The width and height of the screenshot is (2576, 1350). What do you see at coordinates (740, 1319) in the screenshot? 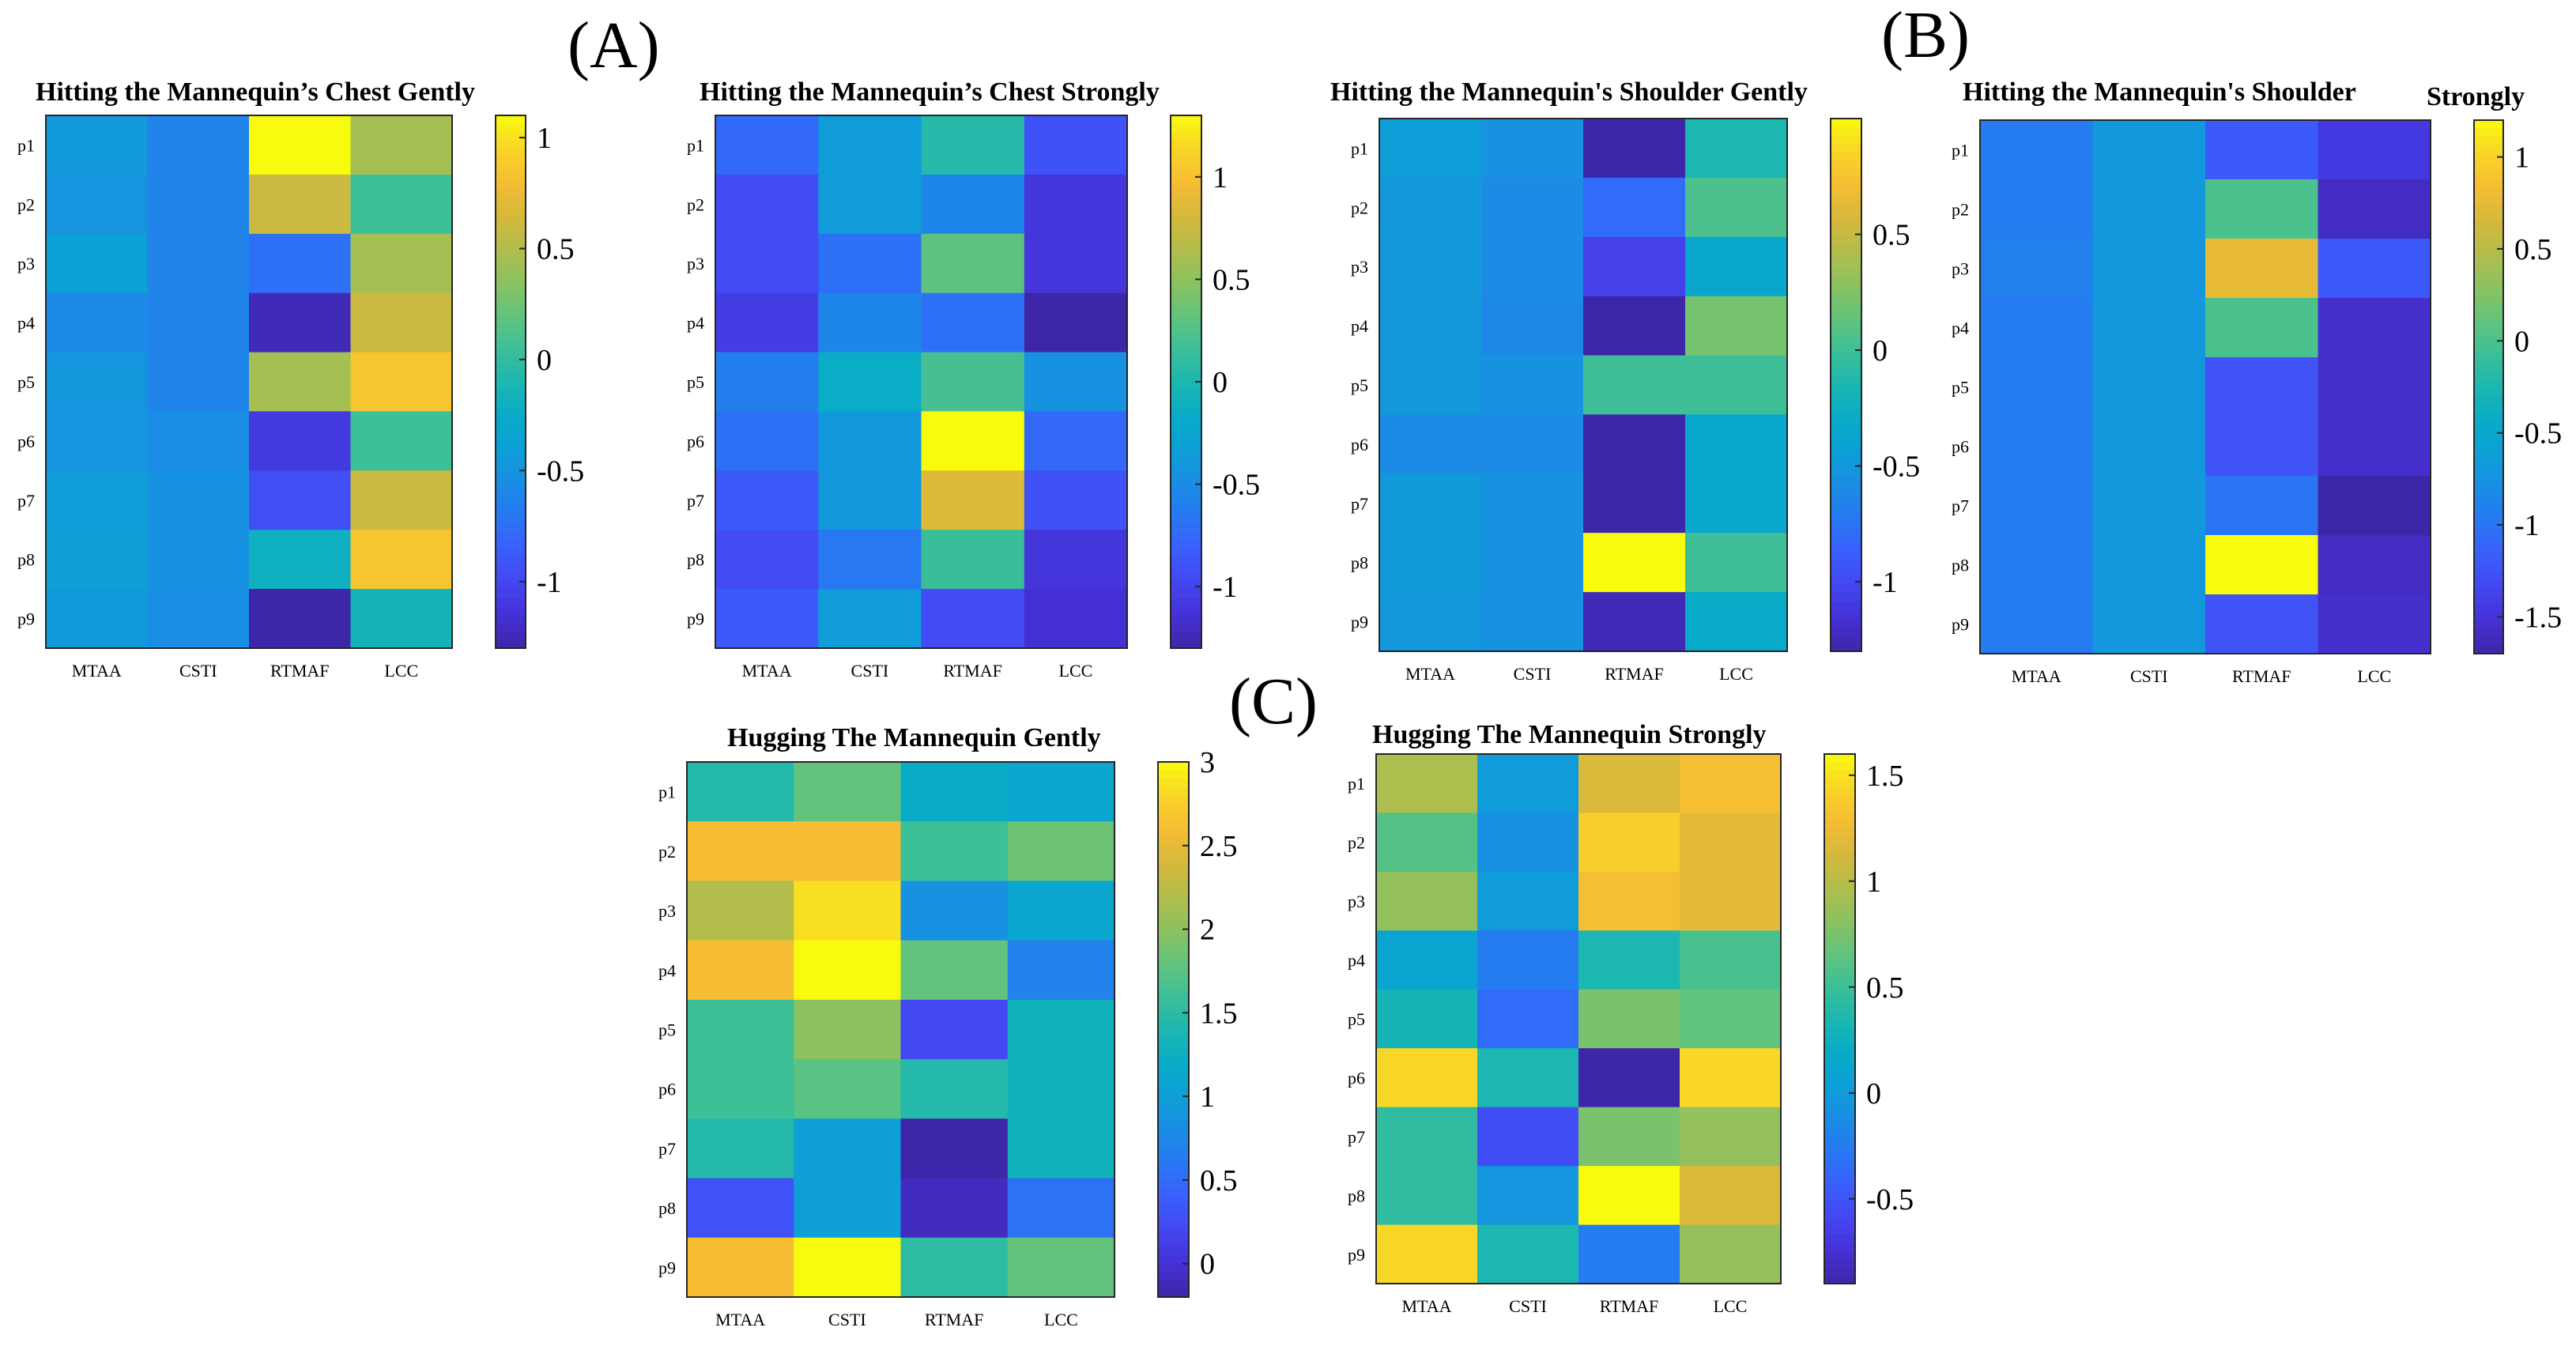
I see `x-tick-label: MTAA` at bounding box center [740, 1319].